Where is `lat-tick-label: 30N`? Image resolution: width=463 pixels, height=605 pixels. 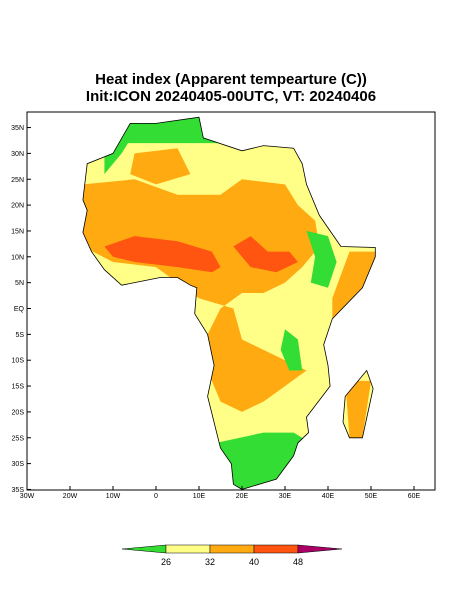 lat-tick-label: 30N is located at coordinates (17, 154).